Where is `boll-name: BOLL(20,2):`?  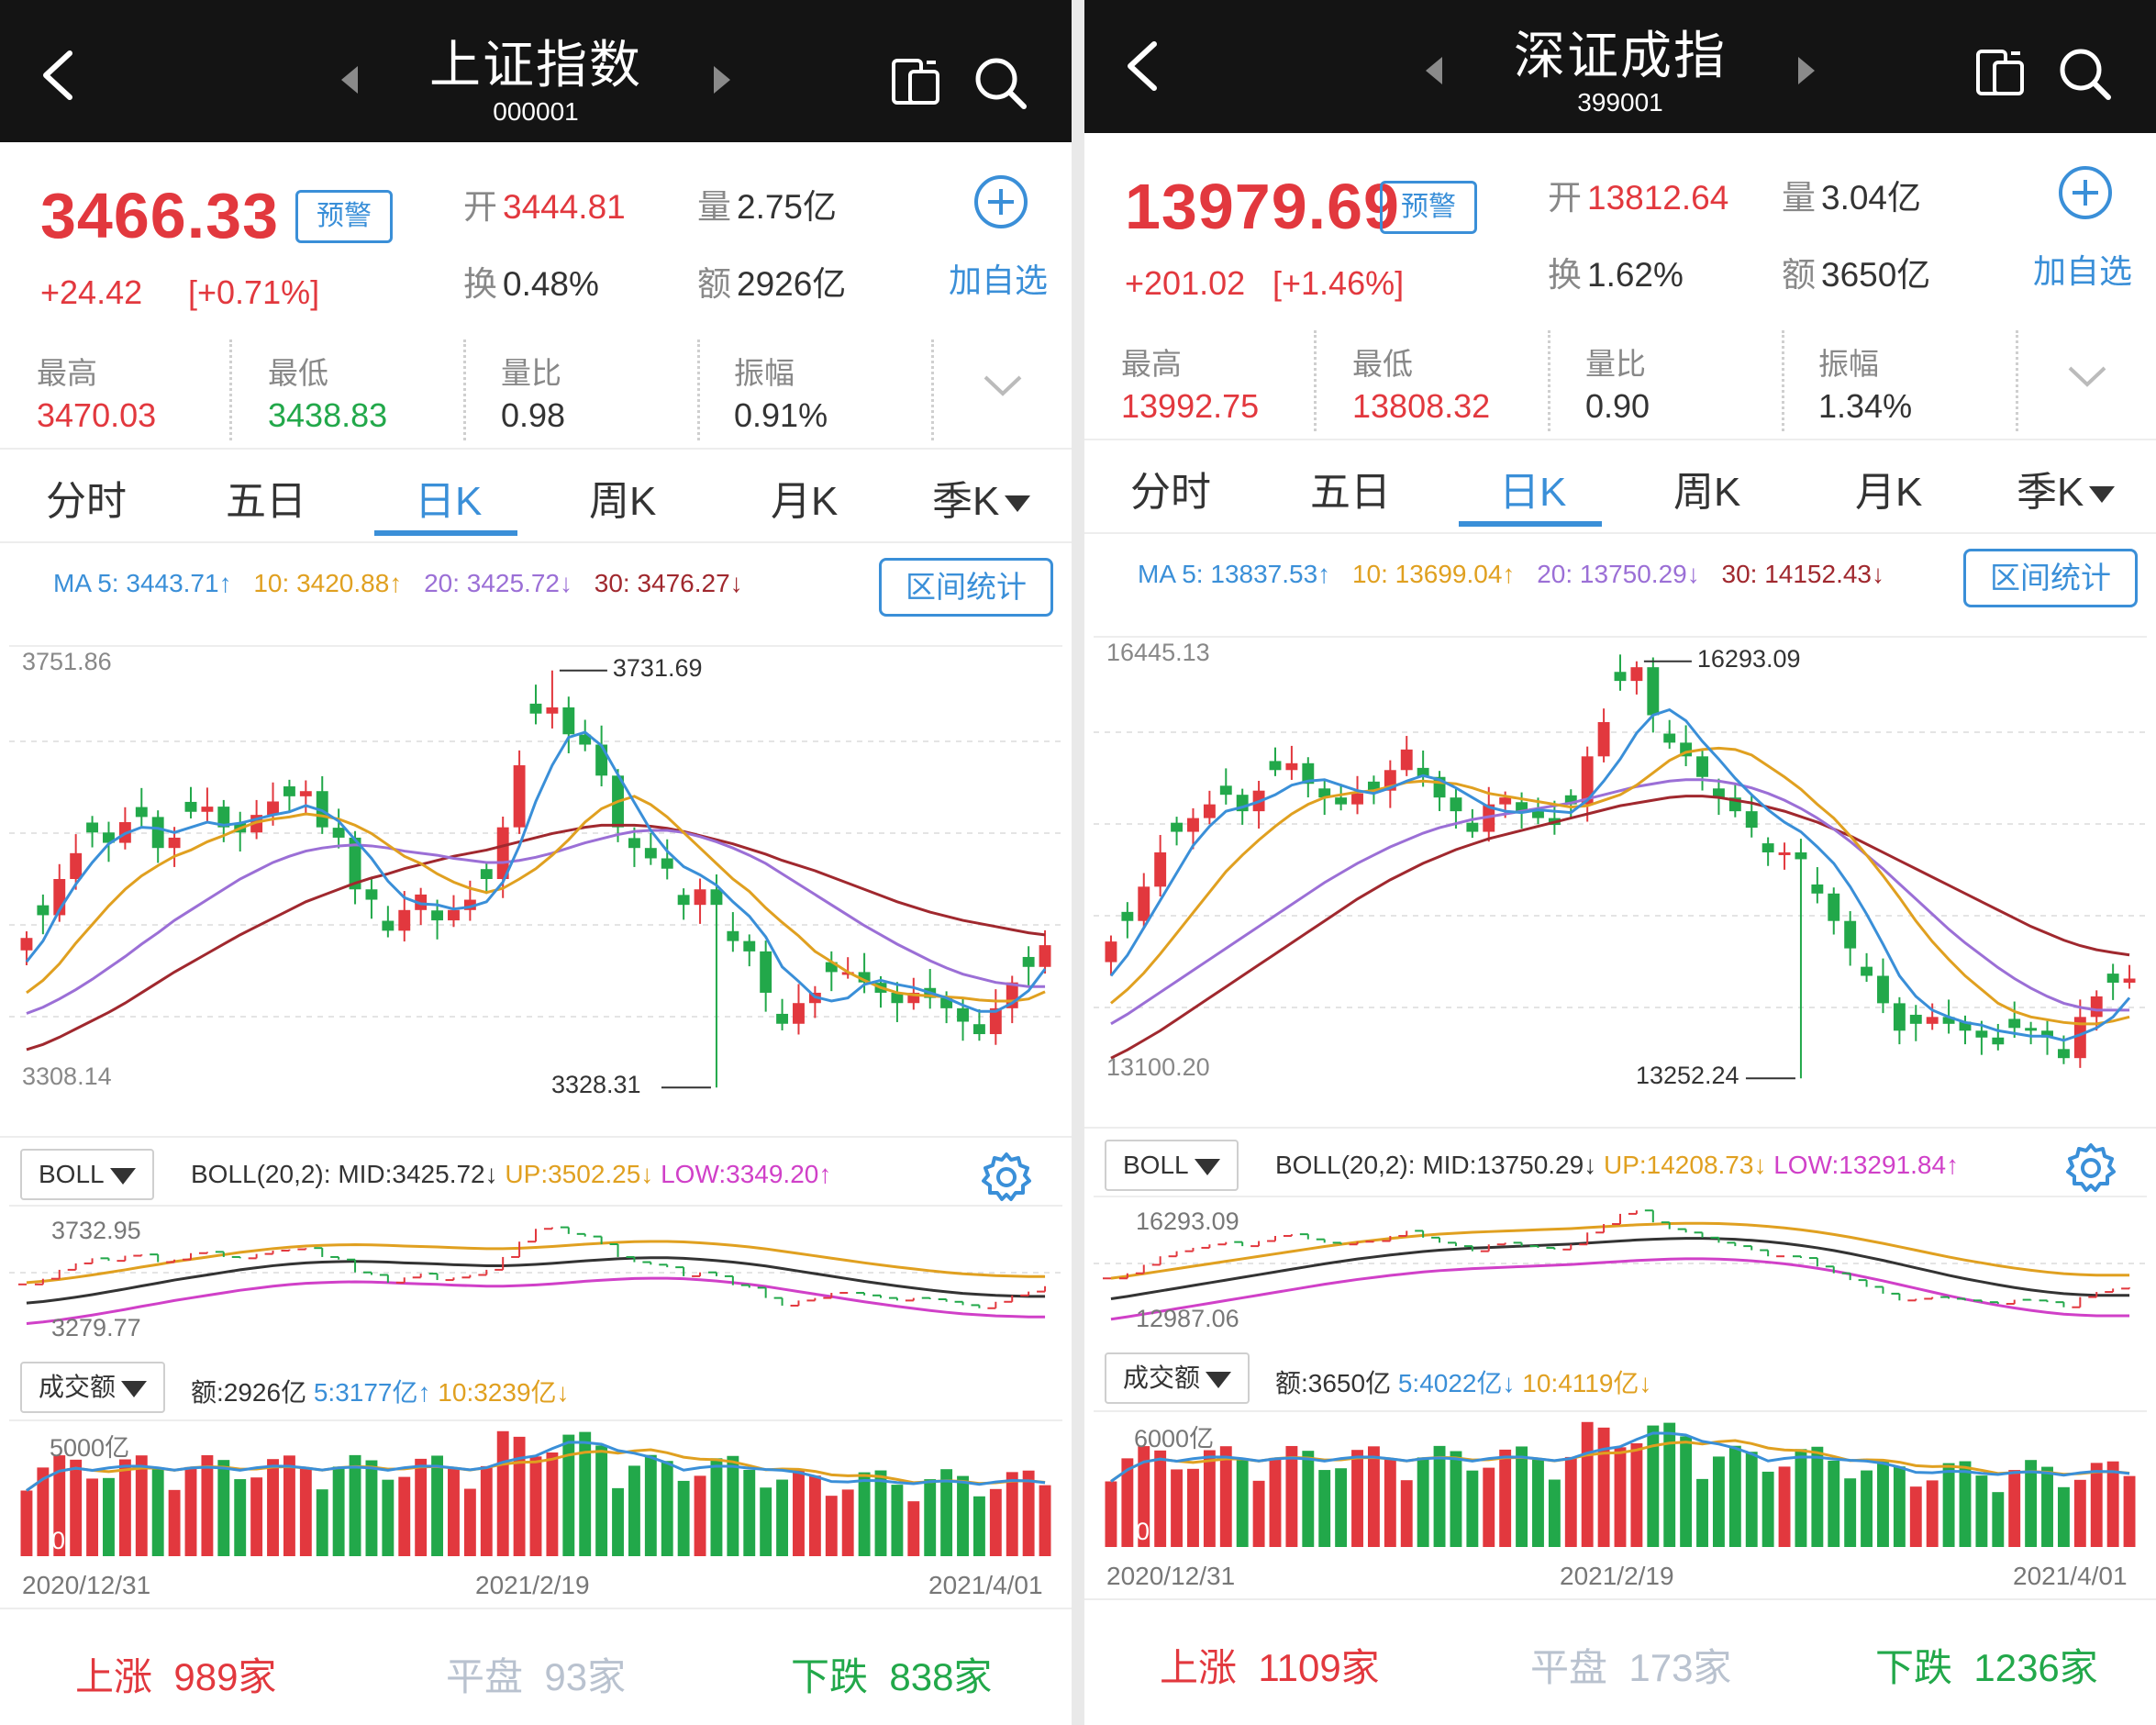 boll-name: BOLL(20,2): is located at coordinates (1345, 1165).